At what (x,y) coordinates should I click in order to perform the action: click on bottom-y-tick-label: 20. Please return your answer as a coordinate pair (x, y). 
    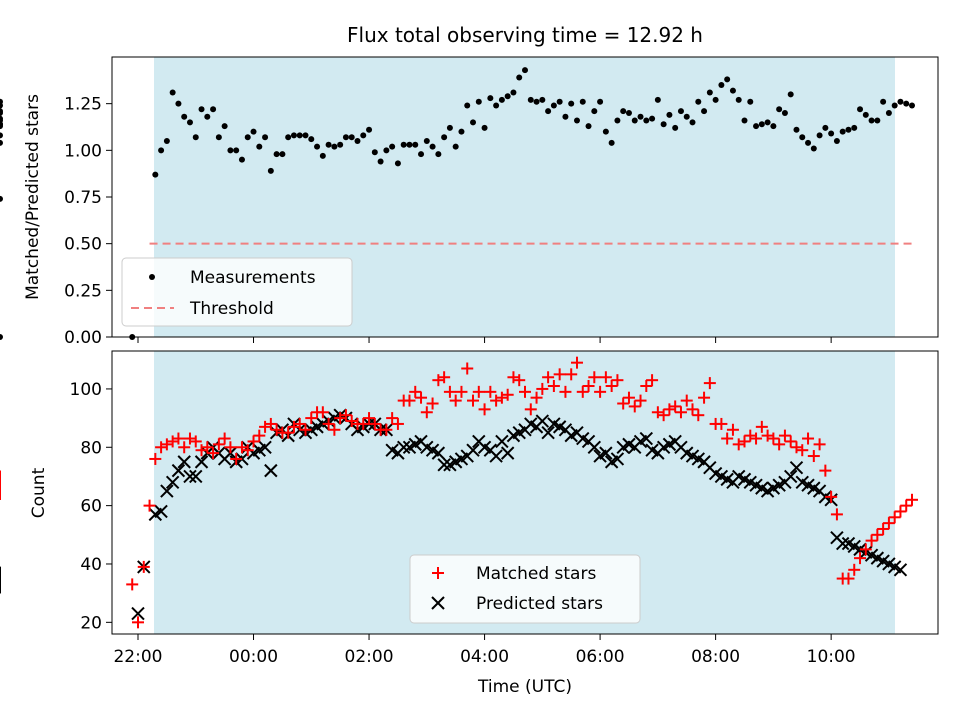
    Looking at the image, I should click on (91, 623).